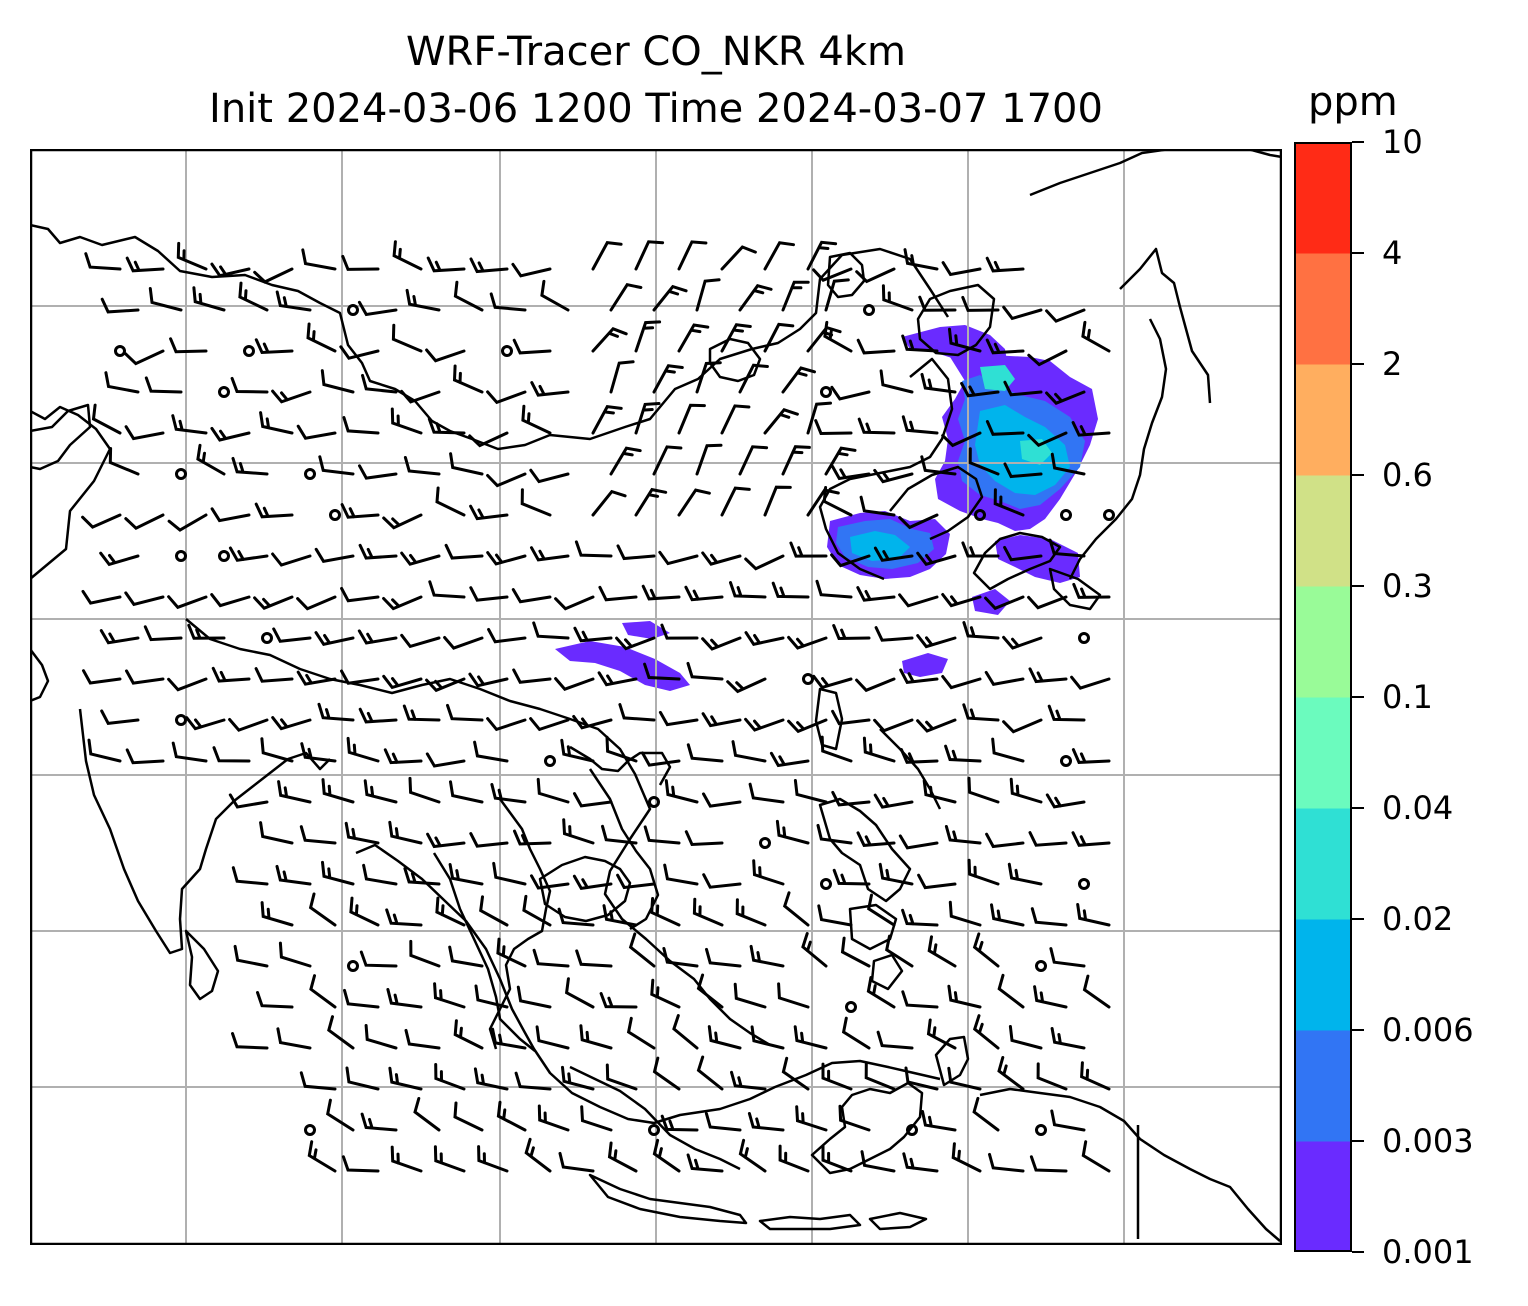 The width and height of the screenshot is (1528, 1306). What do you see at coordinates (1407, 586) in the screenshot?
I see `colorbar-tick-label: 0.3` at bounding box center [1407, 586].